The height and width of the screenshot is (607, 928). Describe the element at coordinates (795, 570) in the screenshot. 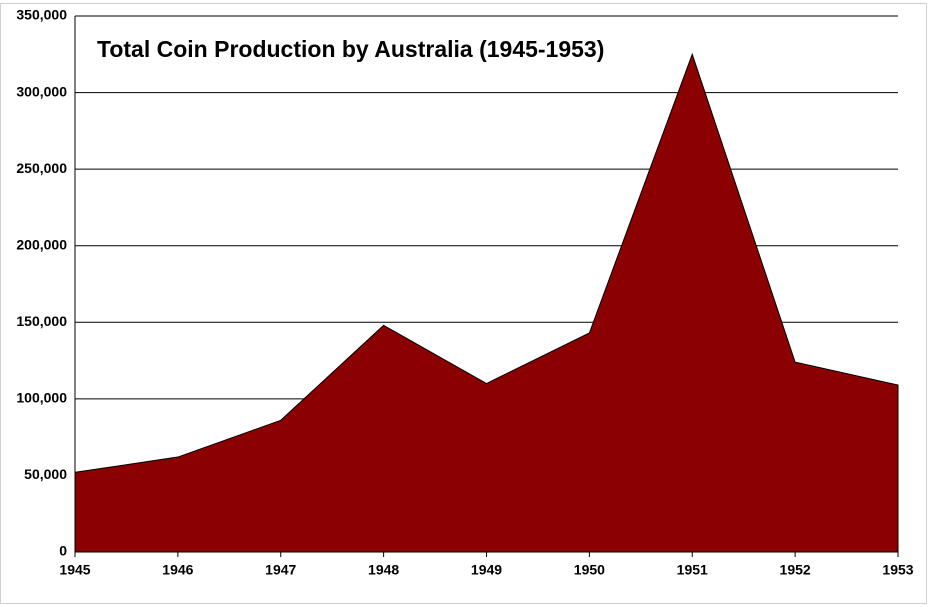

I see `x-tick-label: 1952` at that location.